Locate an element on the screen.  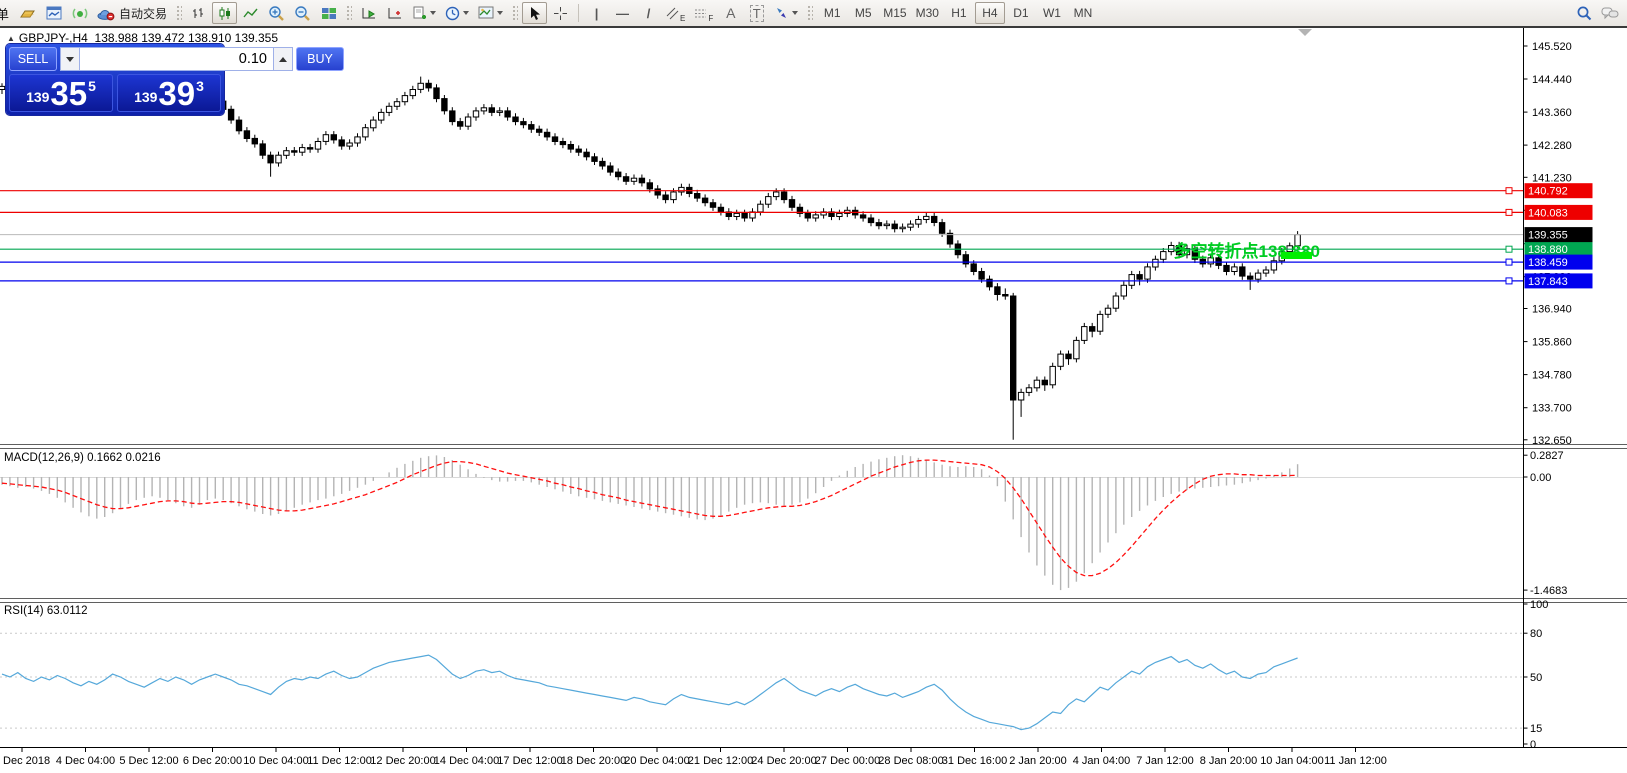
cursor-arrow-icon is located at coordinates (536, 13).